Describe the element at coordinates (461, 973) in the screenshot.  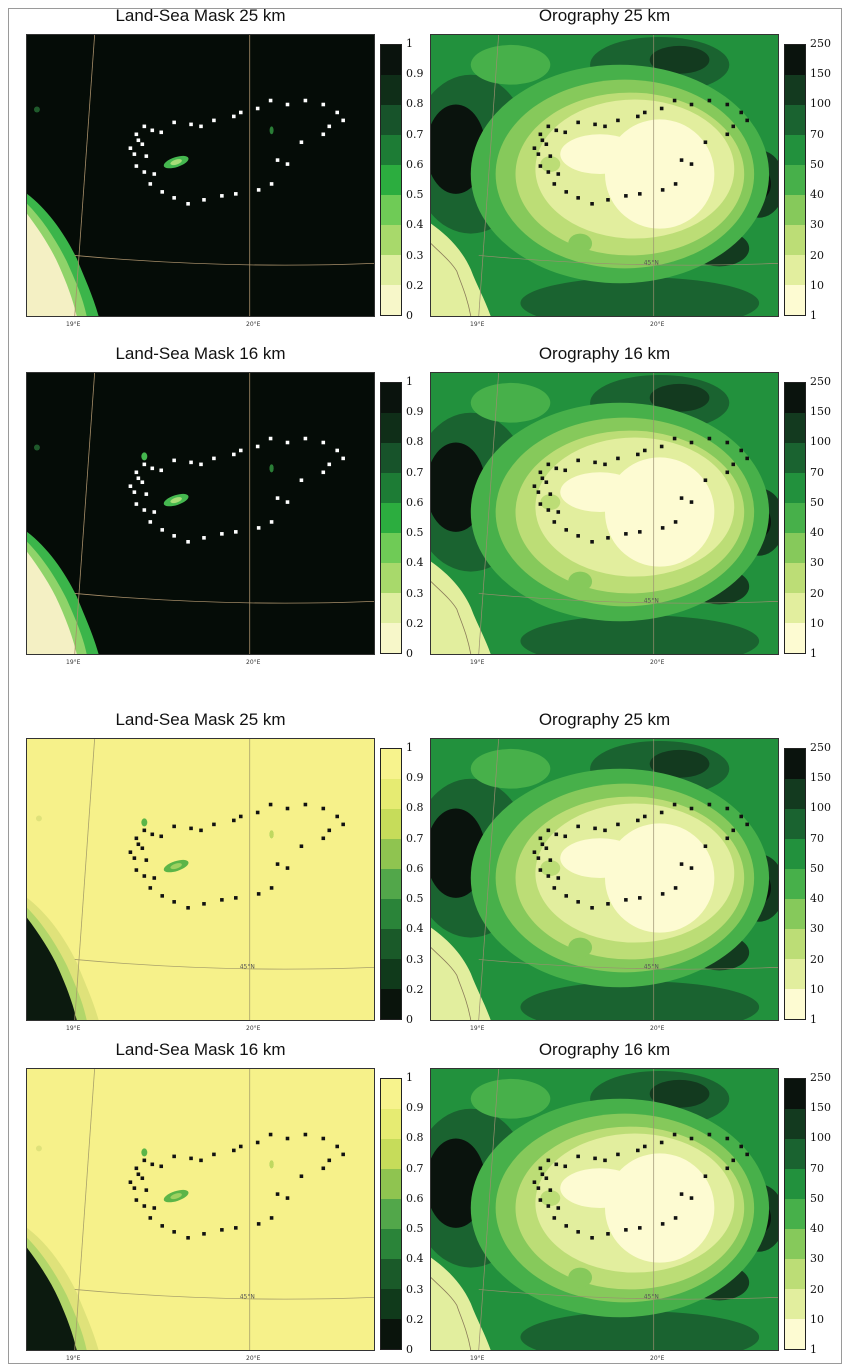
I see `coast-lowland` at that location.